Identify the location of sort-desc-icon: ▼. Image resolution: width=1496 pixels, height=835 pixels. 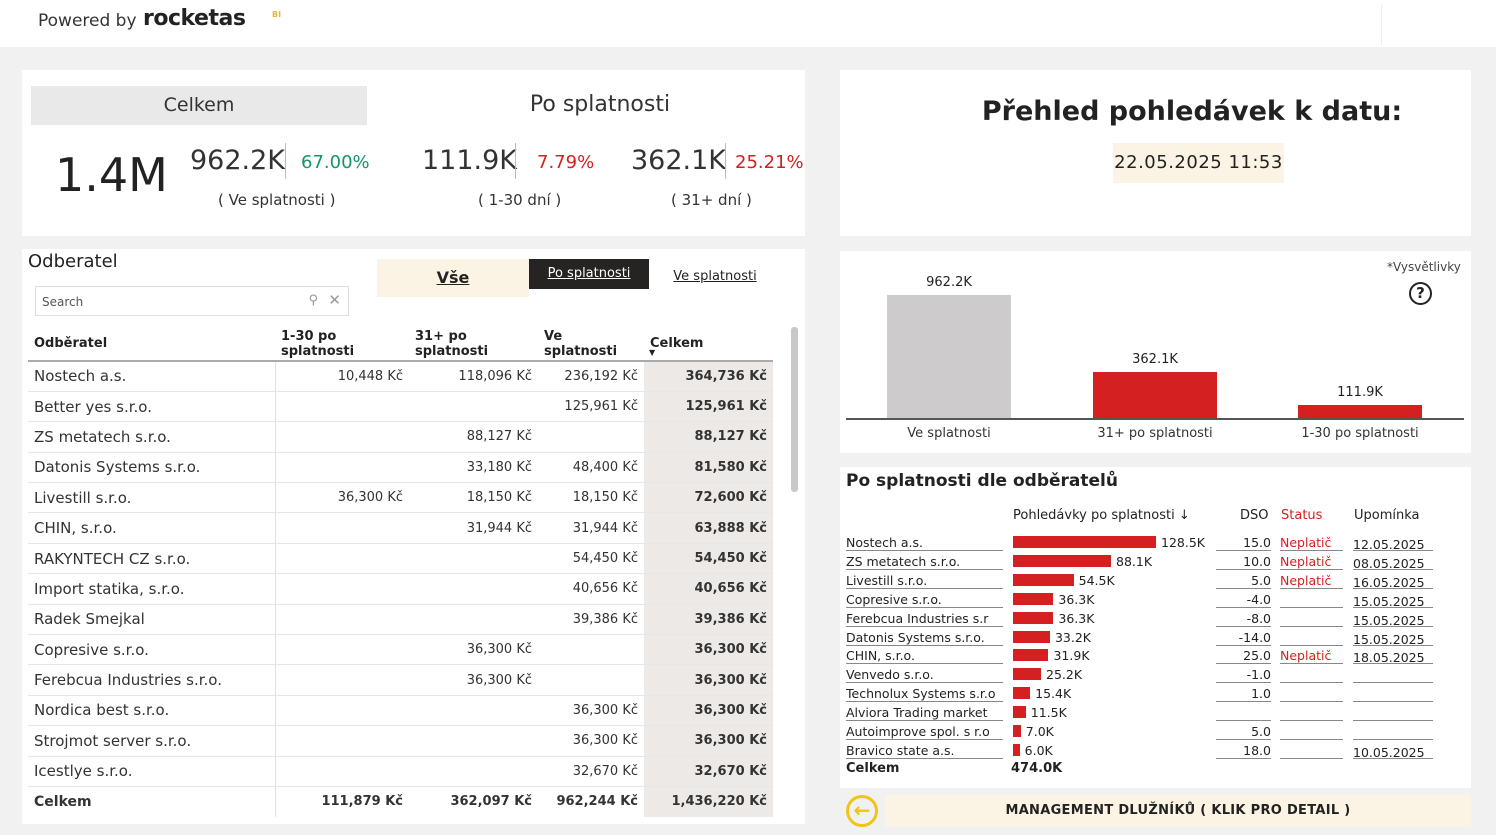
(652, 352).